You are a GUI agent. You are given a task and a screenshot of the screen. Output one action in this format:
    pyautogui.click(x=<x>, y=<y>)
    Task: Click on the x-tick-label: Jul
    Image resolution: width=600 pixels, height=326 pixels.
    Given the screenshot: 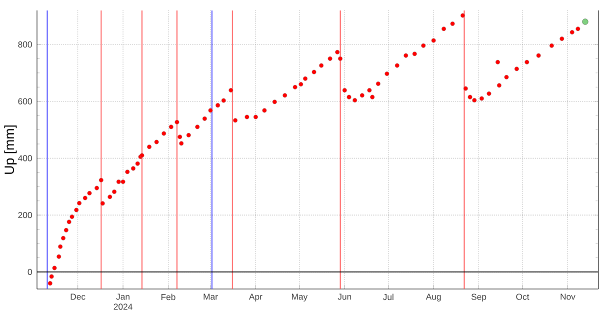 What is the action you would take?
    pyautogui.click(x=388, y=297)
    